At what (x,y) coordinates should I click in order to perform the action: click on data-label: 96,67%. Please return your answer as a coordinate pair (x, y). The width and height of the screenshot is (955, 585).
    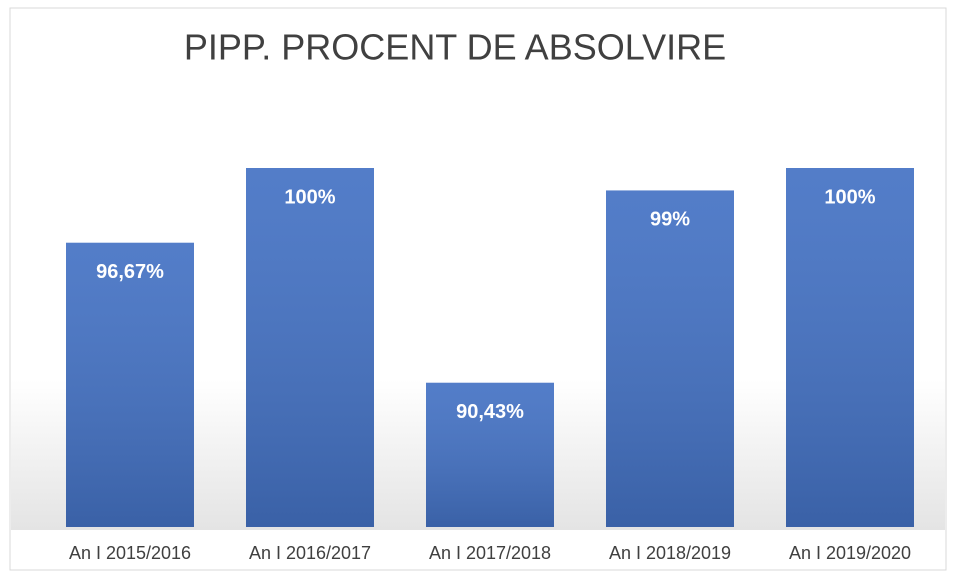
    Looking at the image, I should click on (130, 272).